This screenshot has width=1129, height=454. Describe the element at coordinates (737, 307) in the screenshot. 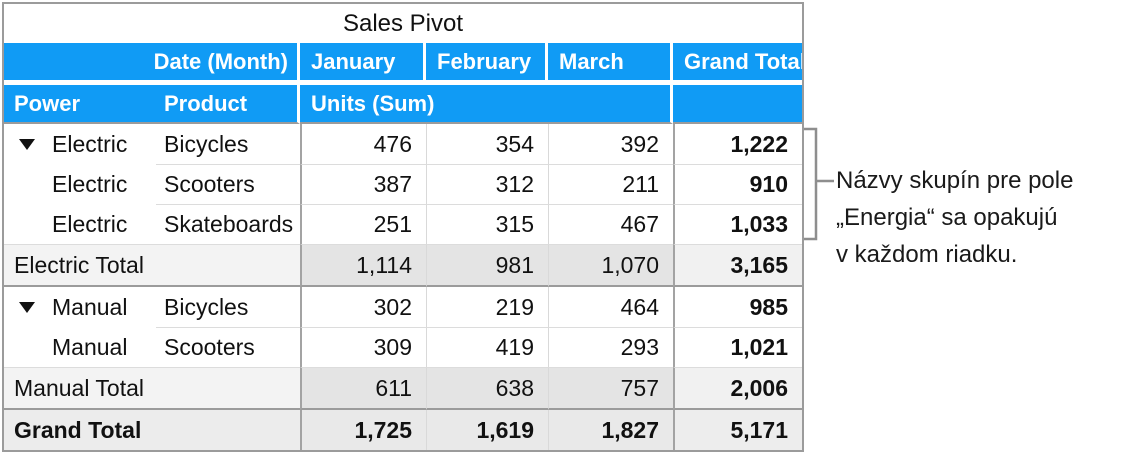

I see `pivot-cell-grand-total: 985` at that location.